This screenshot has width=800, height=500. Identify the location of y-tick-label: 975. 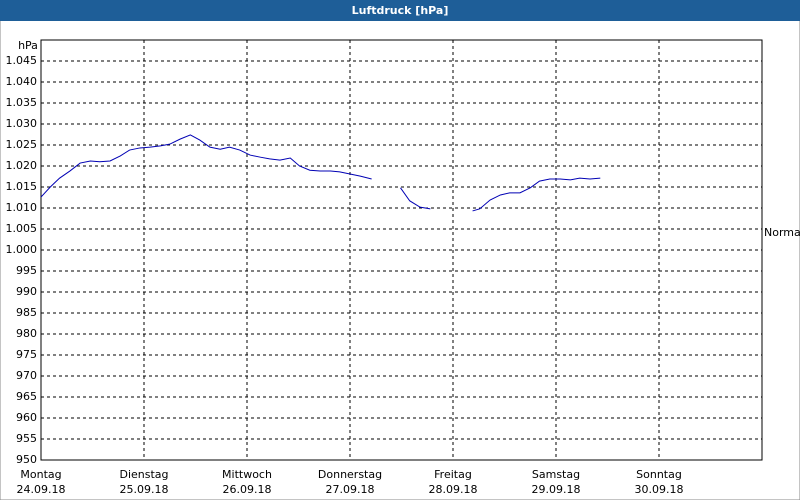
(26, 354).